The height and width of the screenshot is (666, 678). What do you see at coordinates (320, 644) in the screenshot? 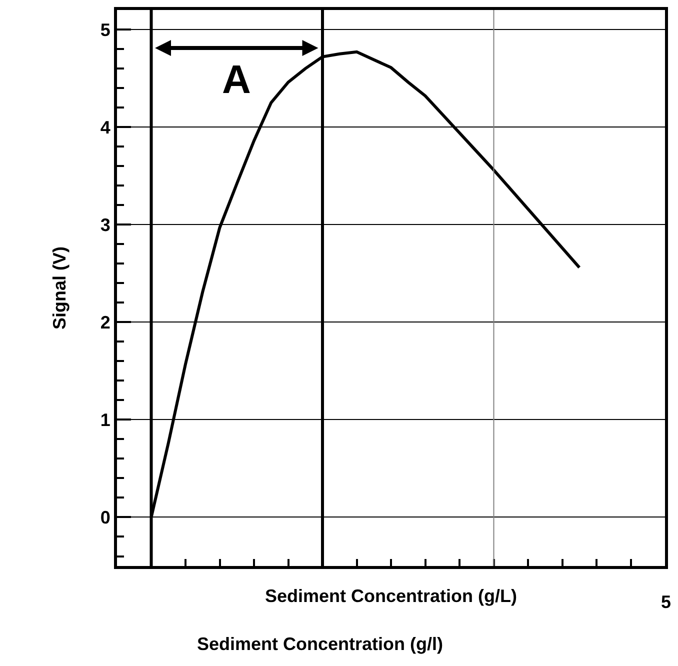
I see `text: Sediment Concentration (g/l)` at bounding box center [320, 644].